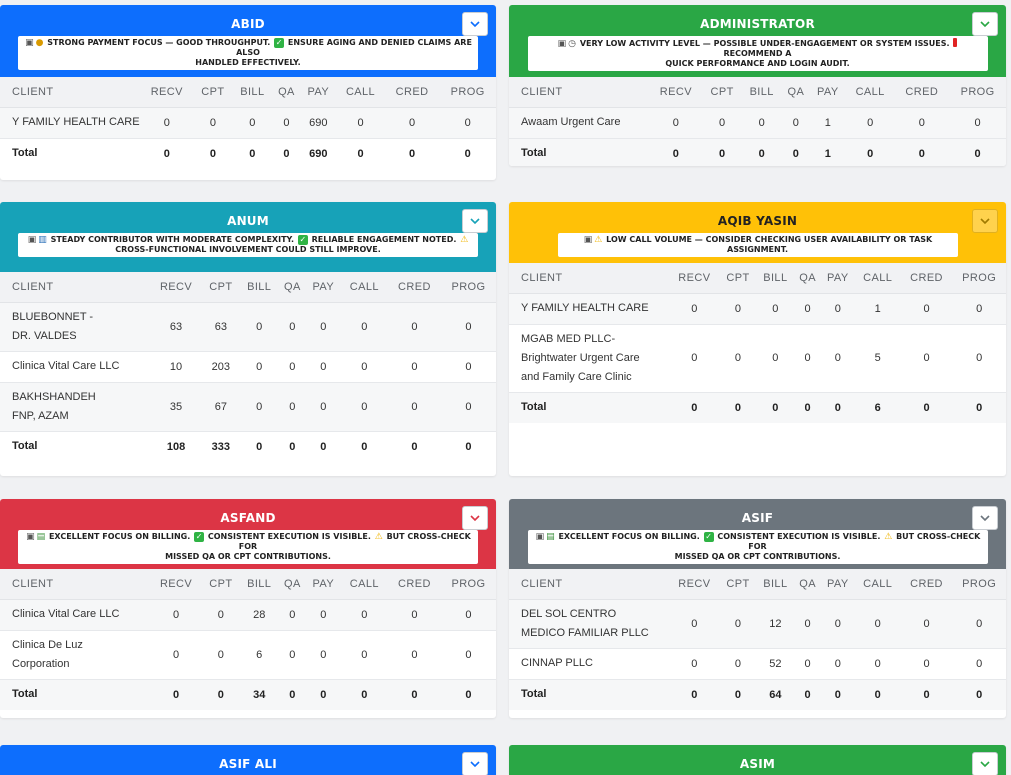 The width and height of the screenshot is (1011, 775). Describe the element at coordinates (468, 287) in the screenshot. I see `col-prog: PROG` at that location.